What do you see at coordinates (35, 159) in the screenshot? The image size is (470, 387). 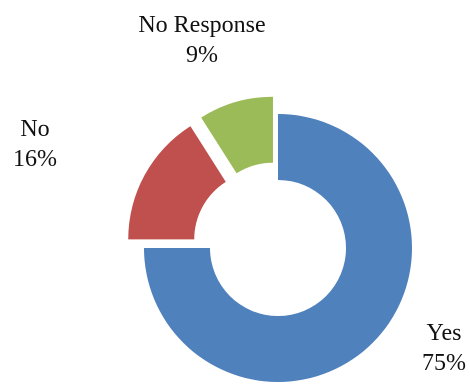 I see `slice-value-no: 16%` at bounding box center [35, 159].